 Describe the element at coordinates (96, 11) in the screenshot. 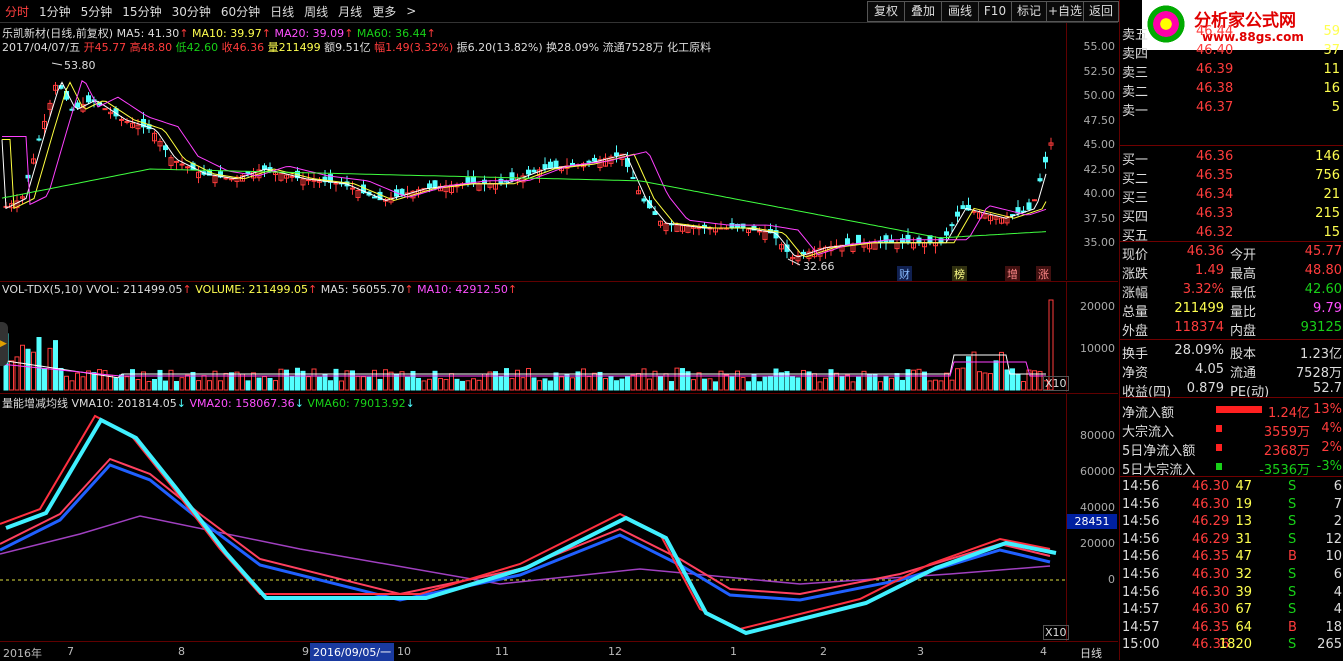

I see `period-tab-5min: 5分钟` at that location.